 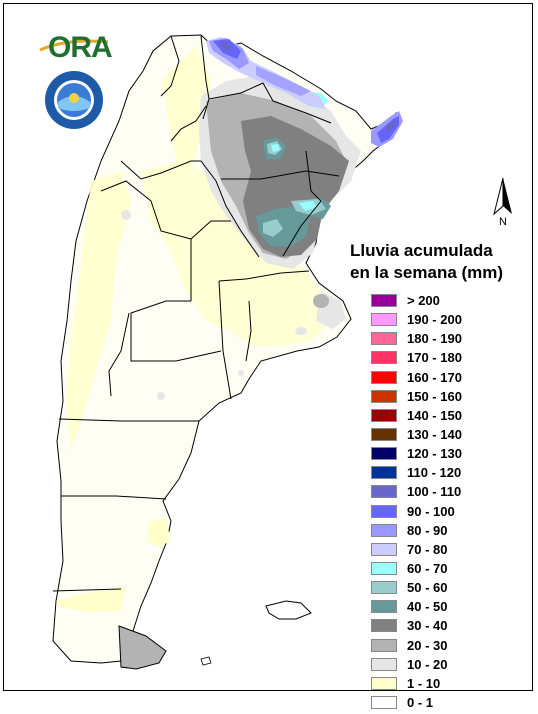 I want to click on legend-item: 60 - 70, so click(x=446, y=570).